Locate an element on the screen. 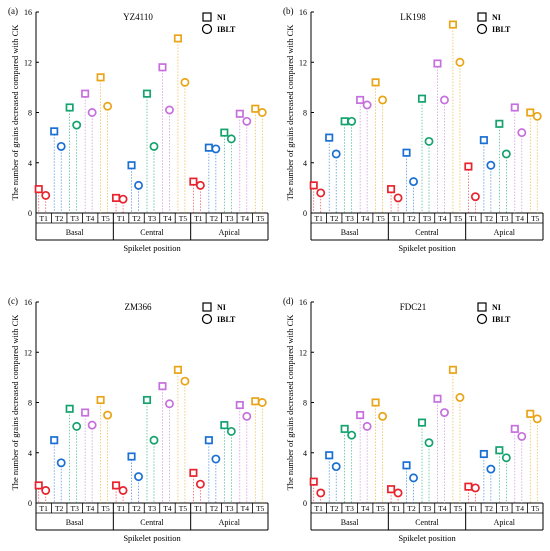 The height and width of the screenshot is (551, 550). y-tick-label: 0 is located at coordinates (305, 213).